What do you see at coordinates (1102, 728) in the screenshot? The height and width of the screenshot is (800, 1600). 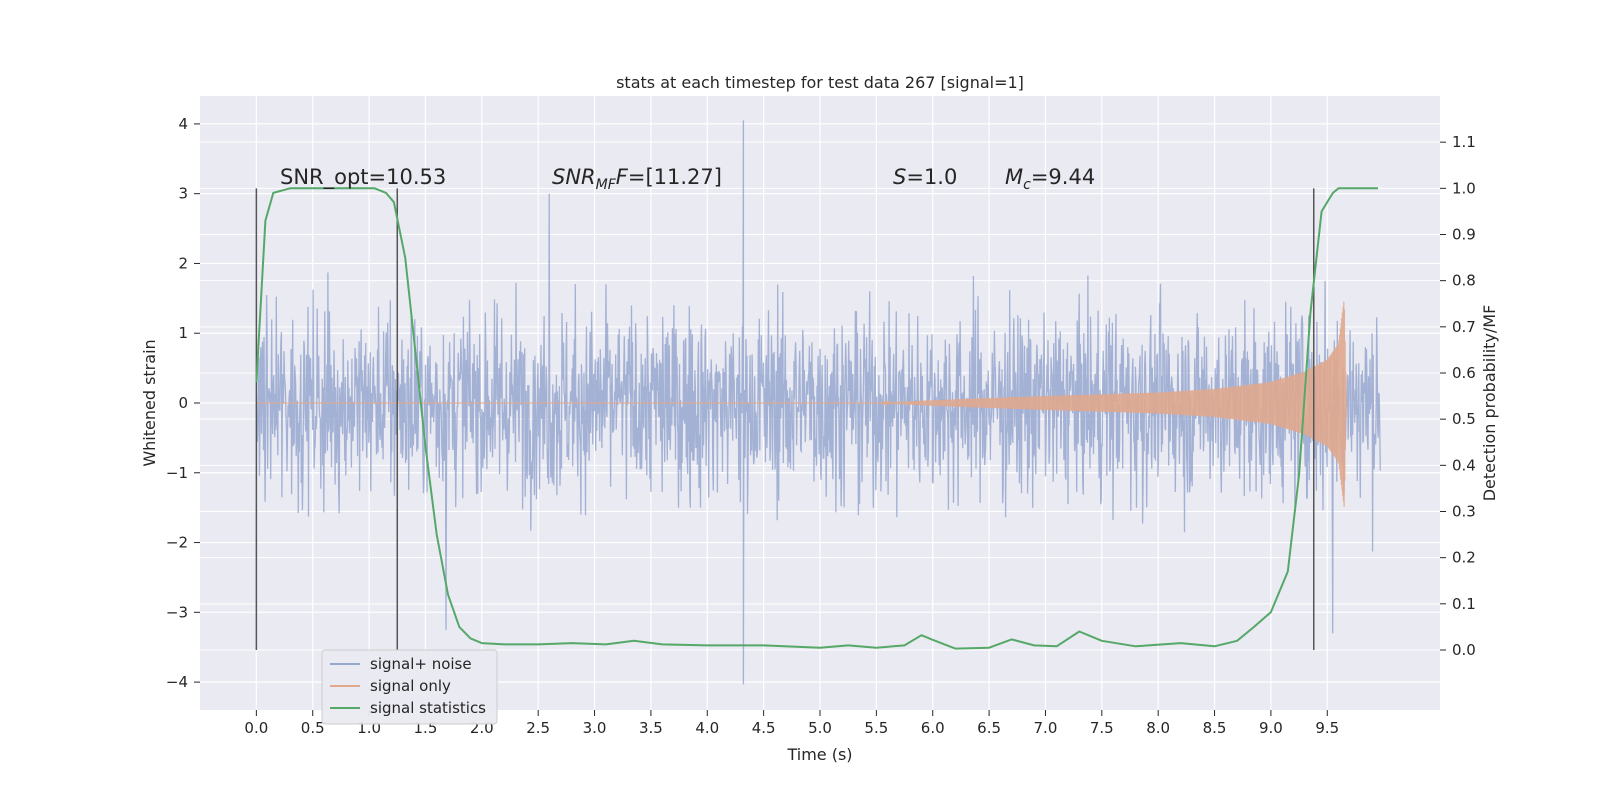 I see `x-tick-label: 7.5` at bounding box center [1102, 728].